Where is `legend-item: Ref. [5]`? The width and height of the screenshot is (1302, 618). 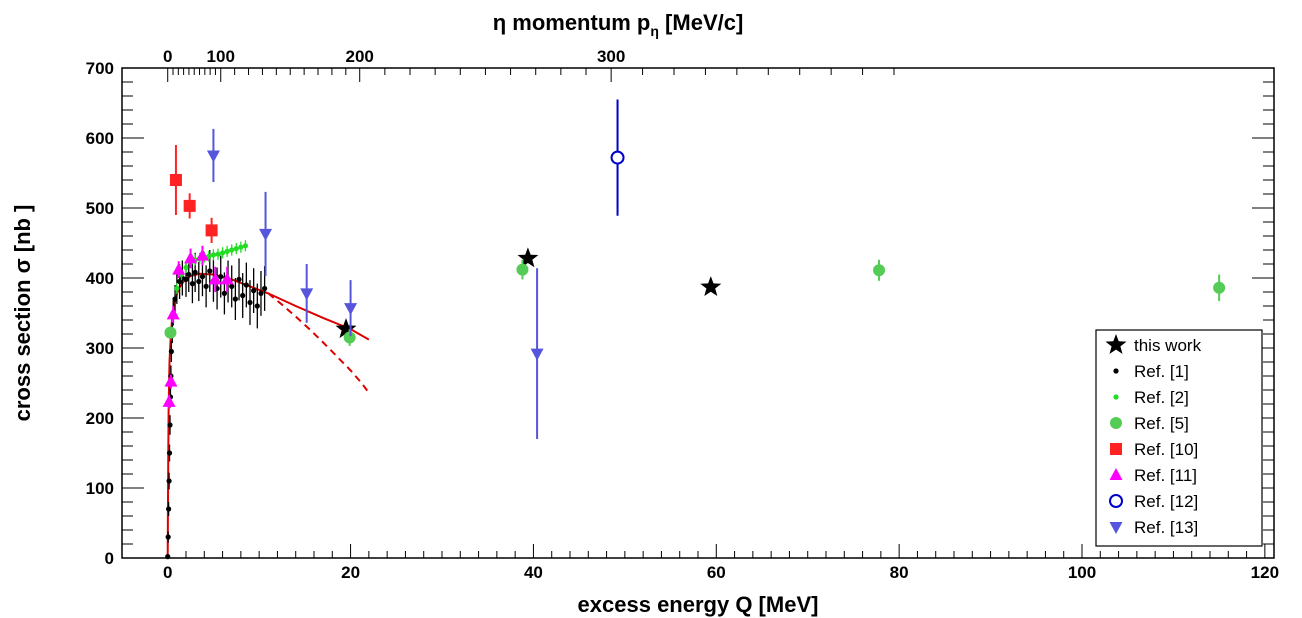 legend-item: Ref. [5] is located at coordinates (1149, 423).